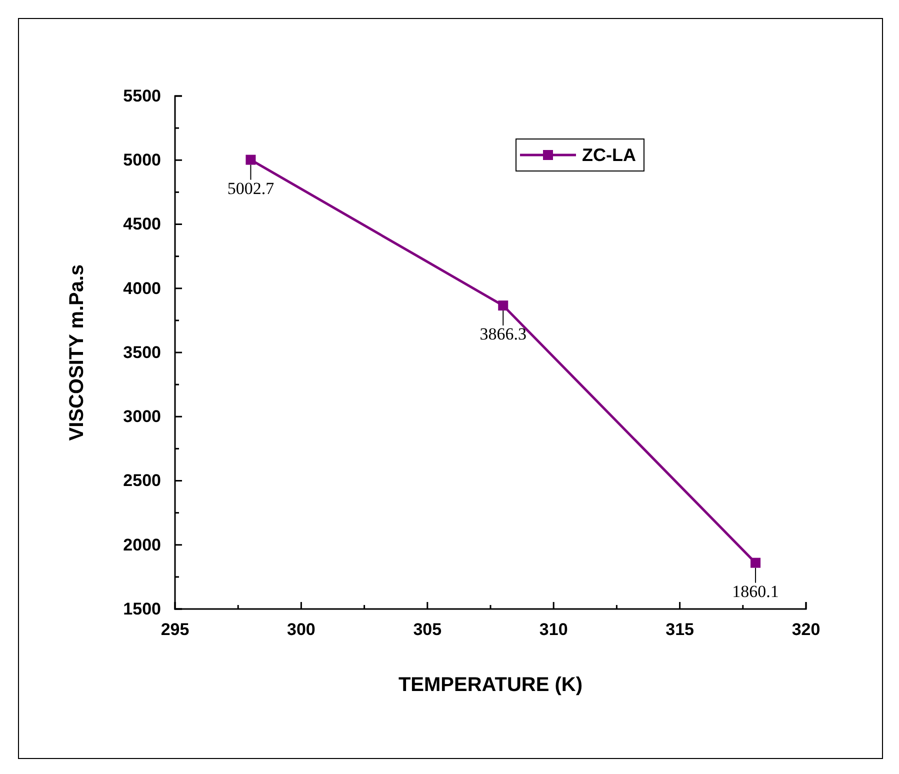 This screenshot has width=899, height=774. I want to click on x-tick-label: 310, so click(553, 630).